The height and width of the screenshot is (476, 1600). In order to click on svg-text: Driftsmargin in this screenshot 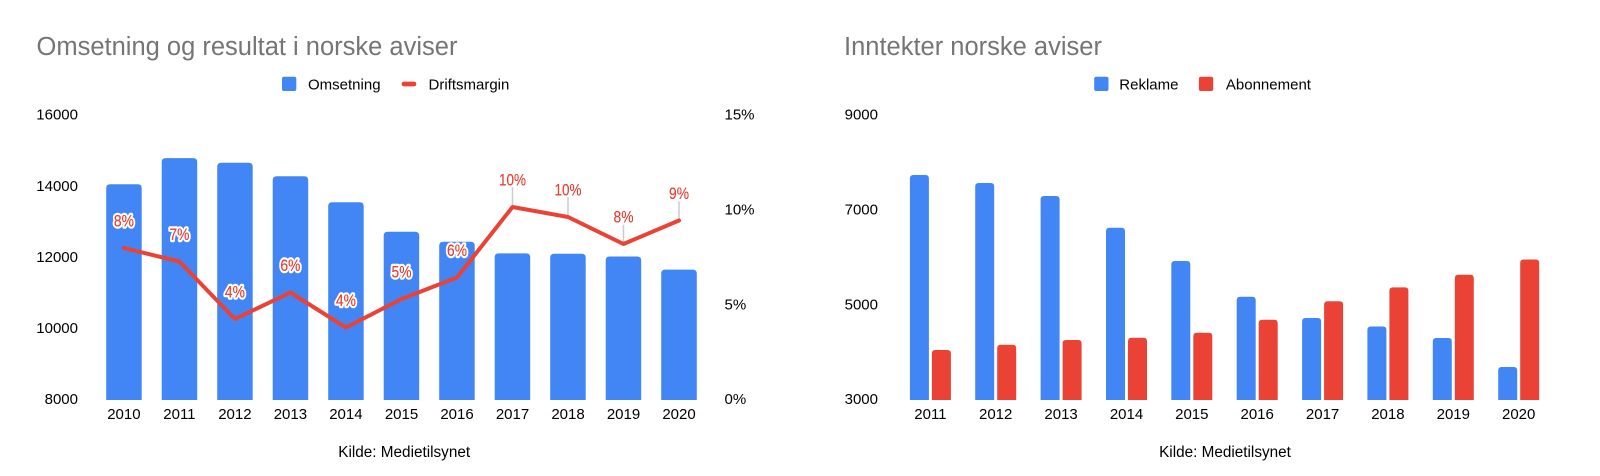, I will do `click(469, 85)`.